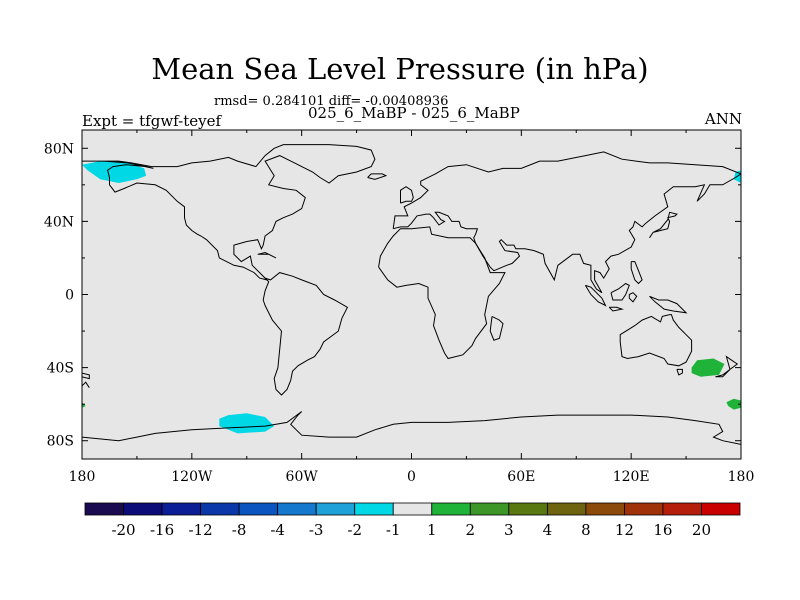  I want to click on colorbar-label: -4, so click(277, 530).